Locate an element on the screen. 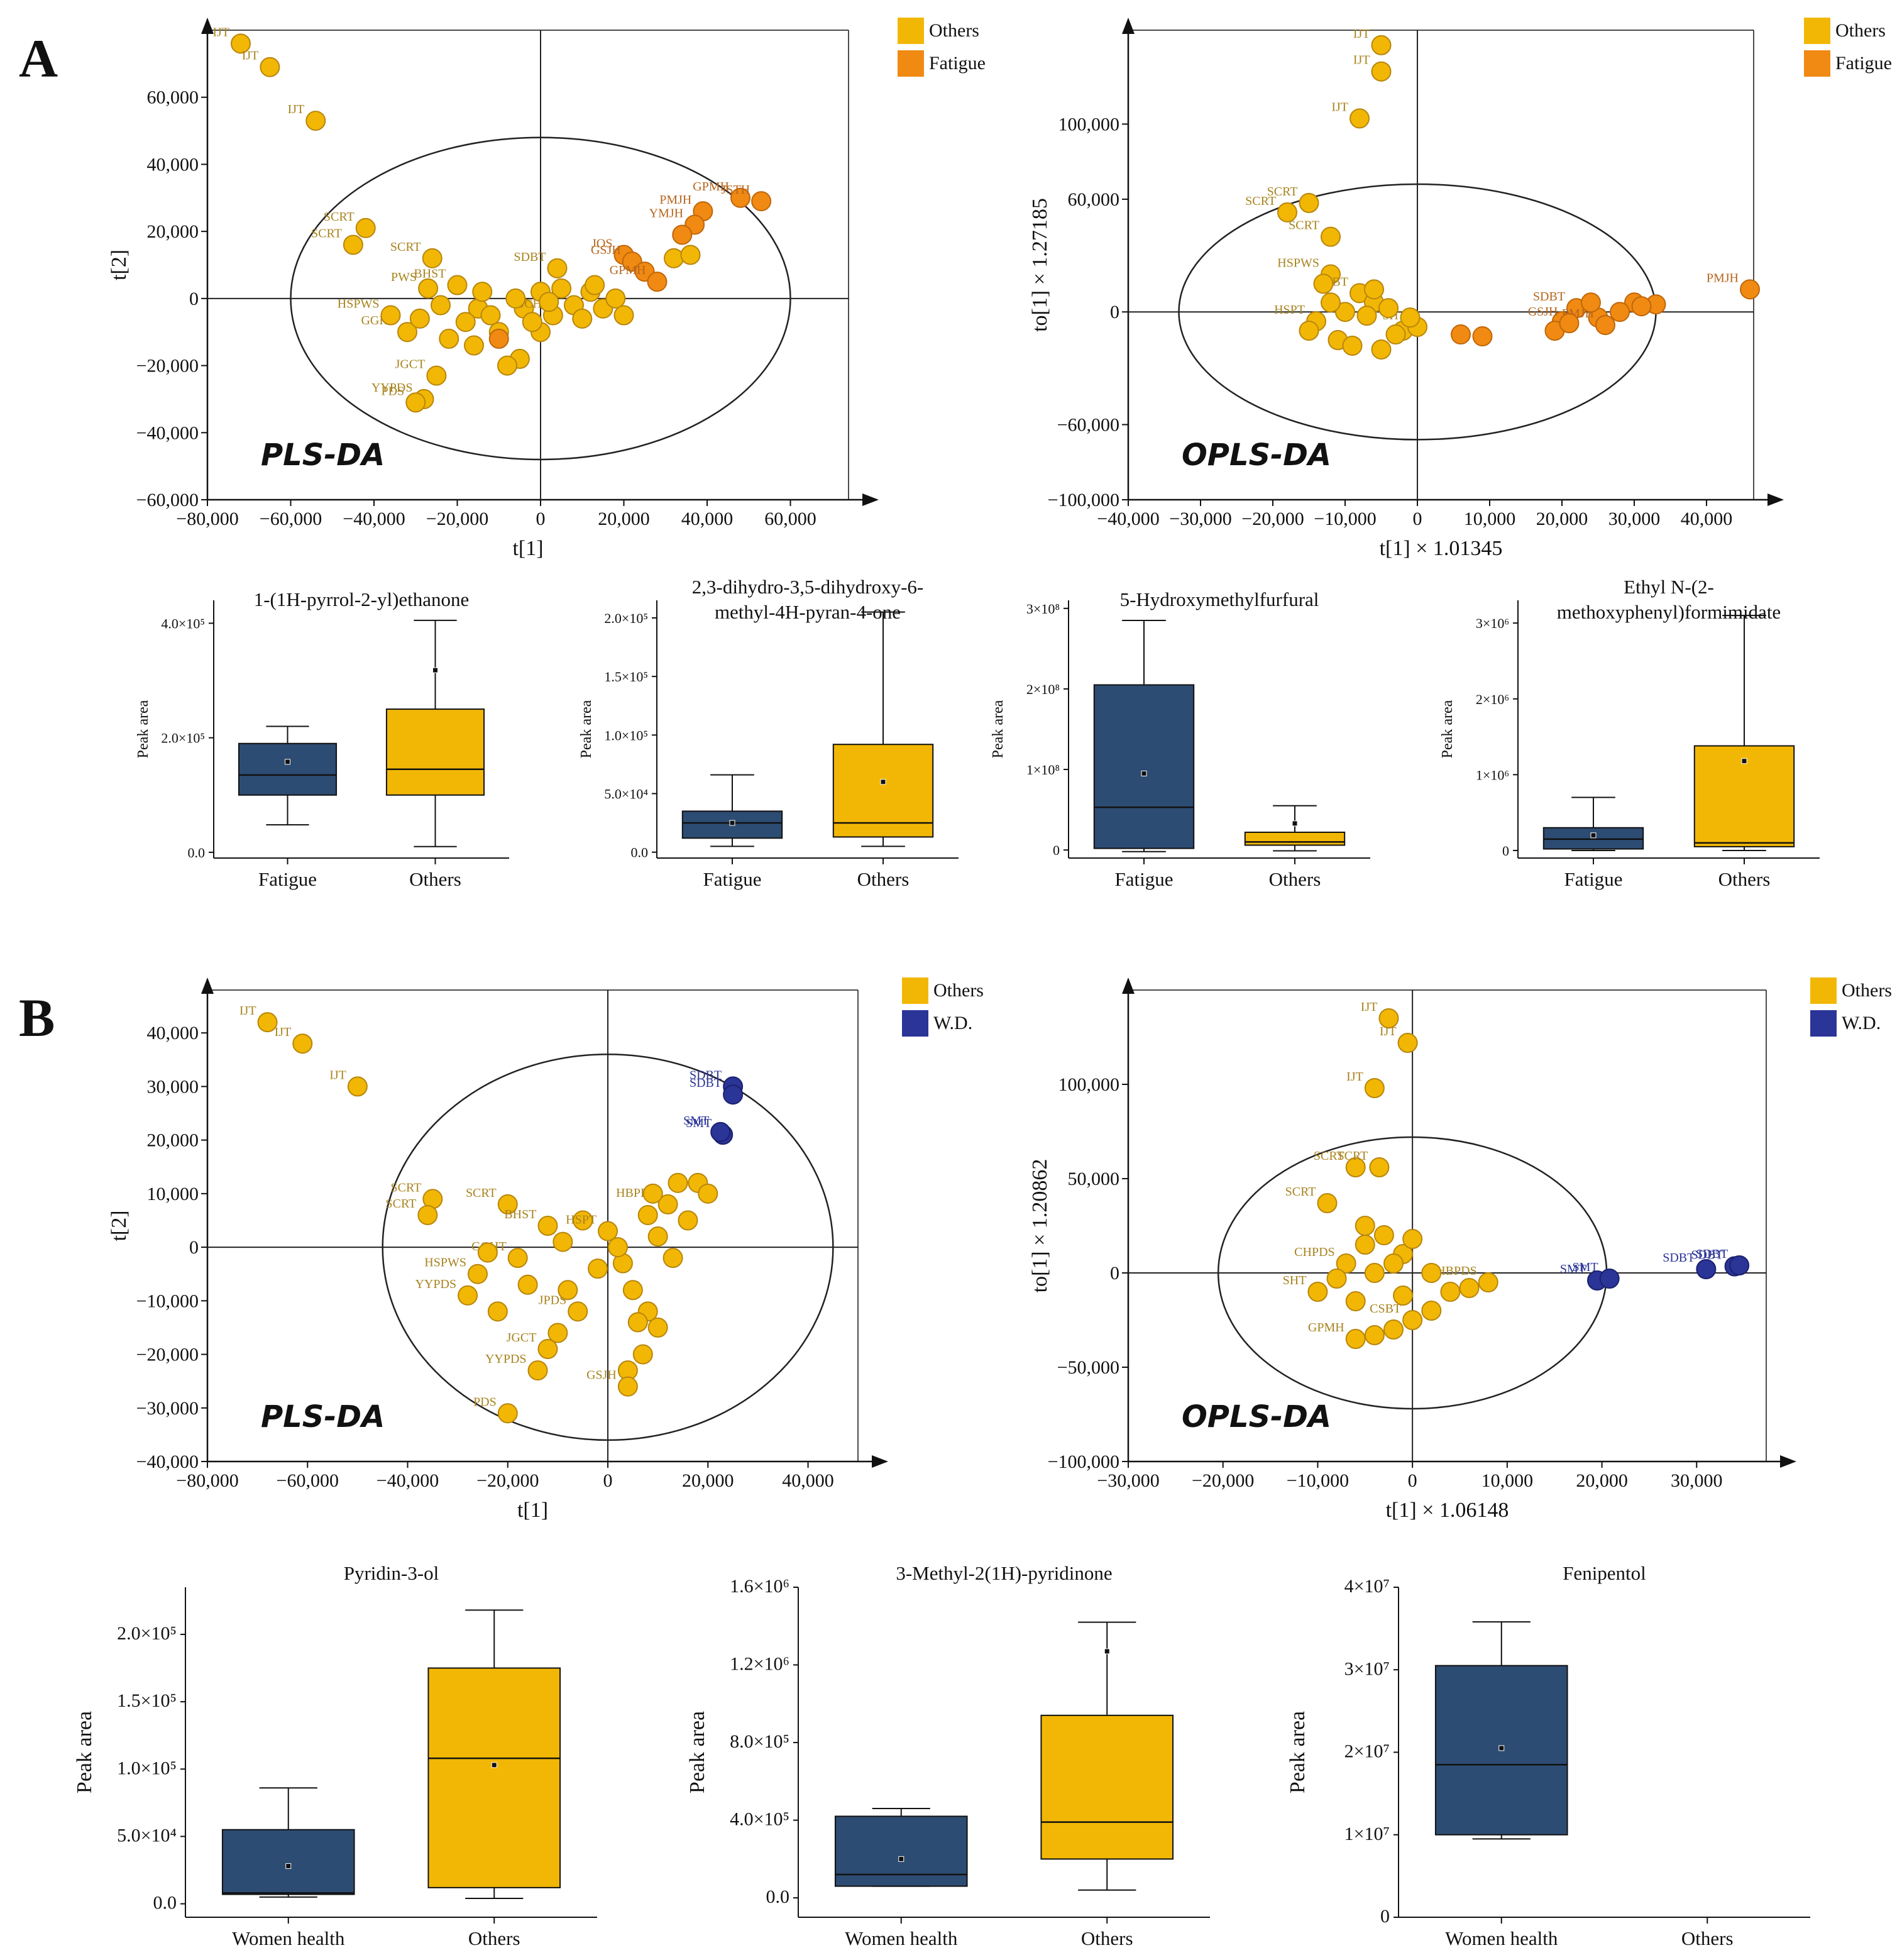 The image size is (1902, 1960). x-axis-label: t[1] × 1.01345 is located at coordinates (1442, 548).